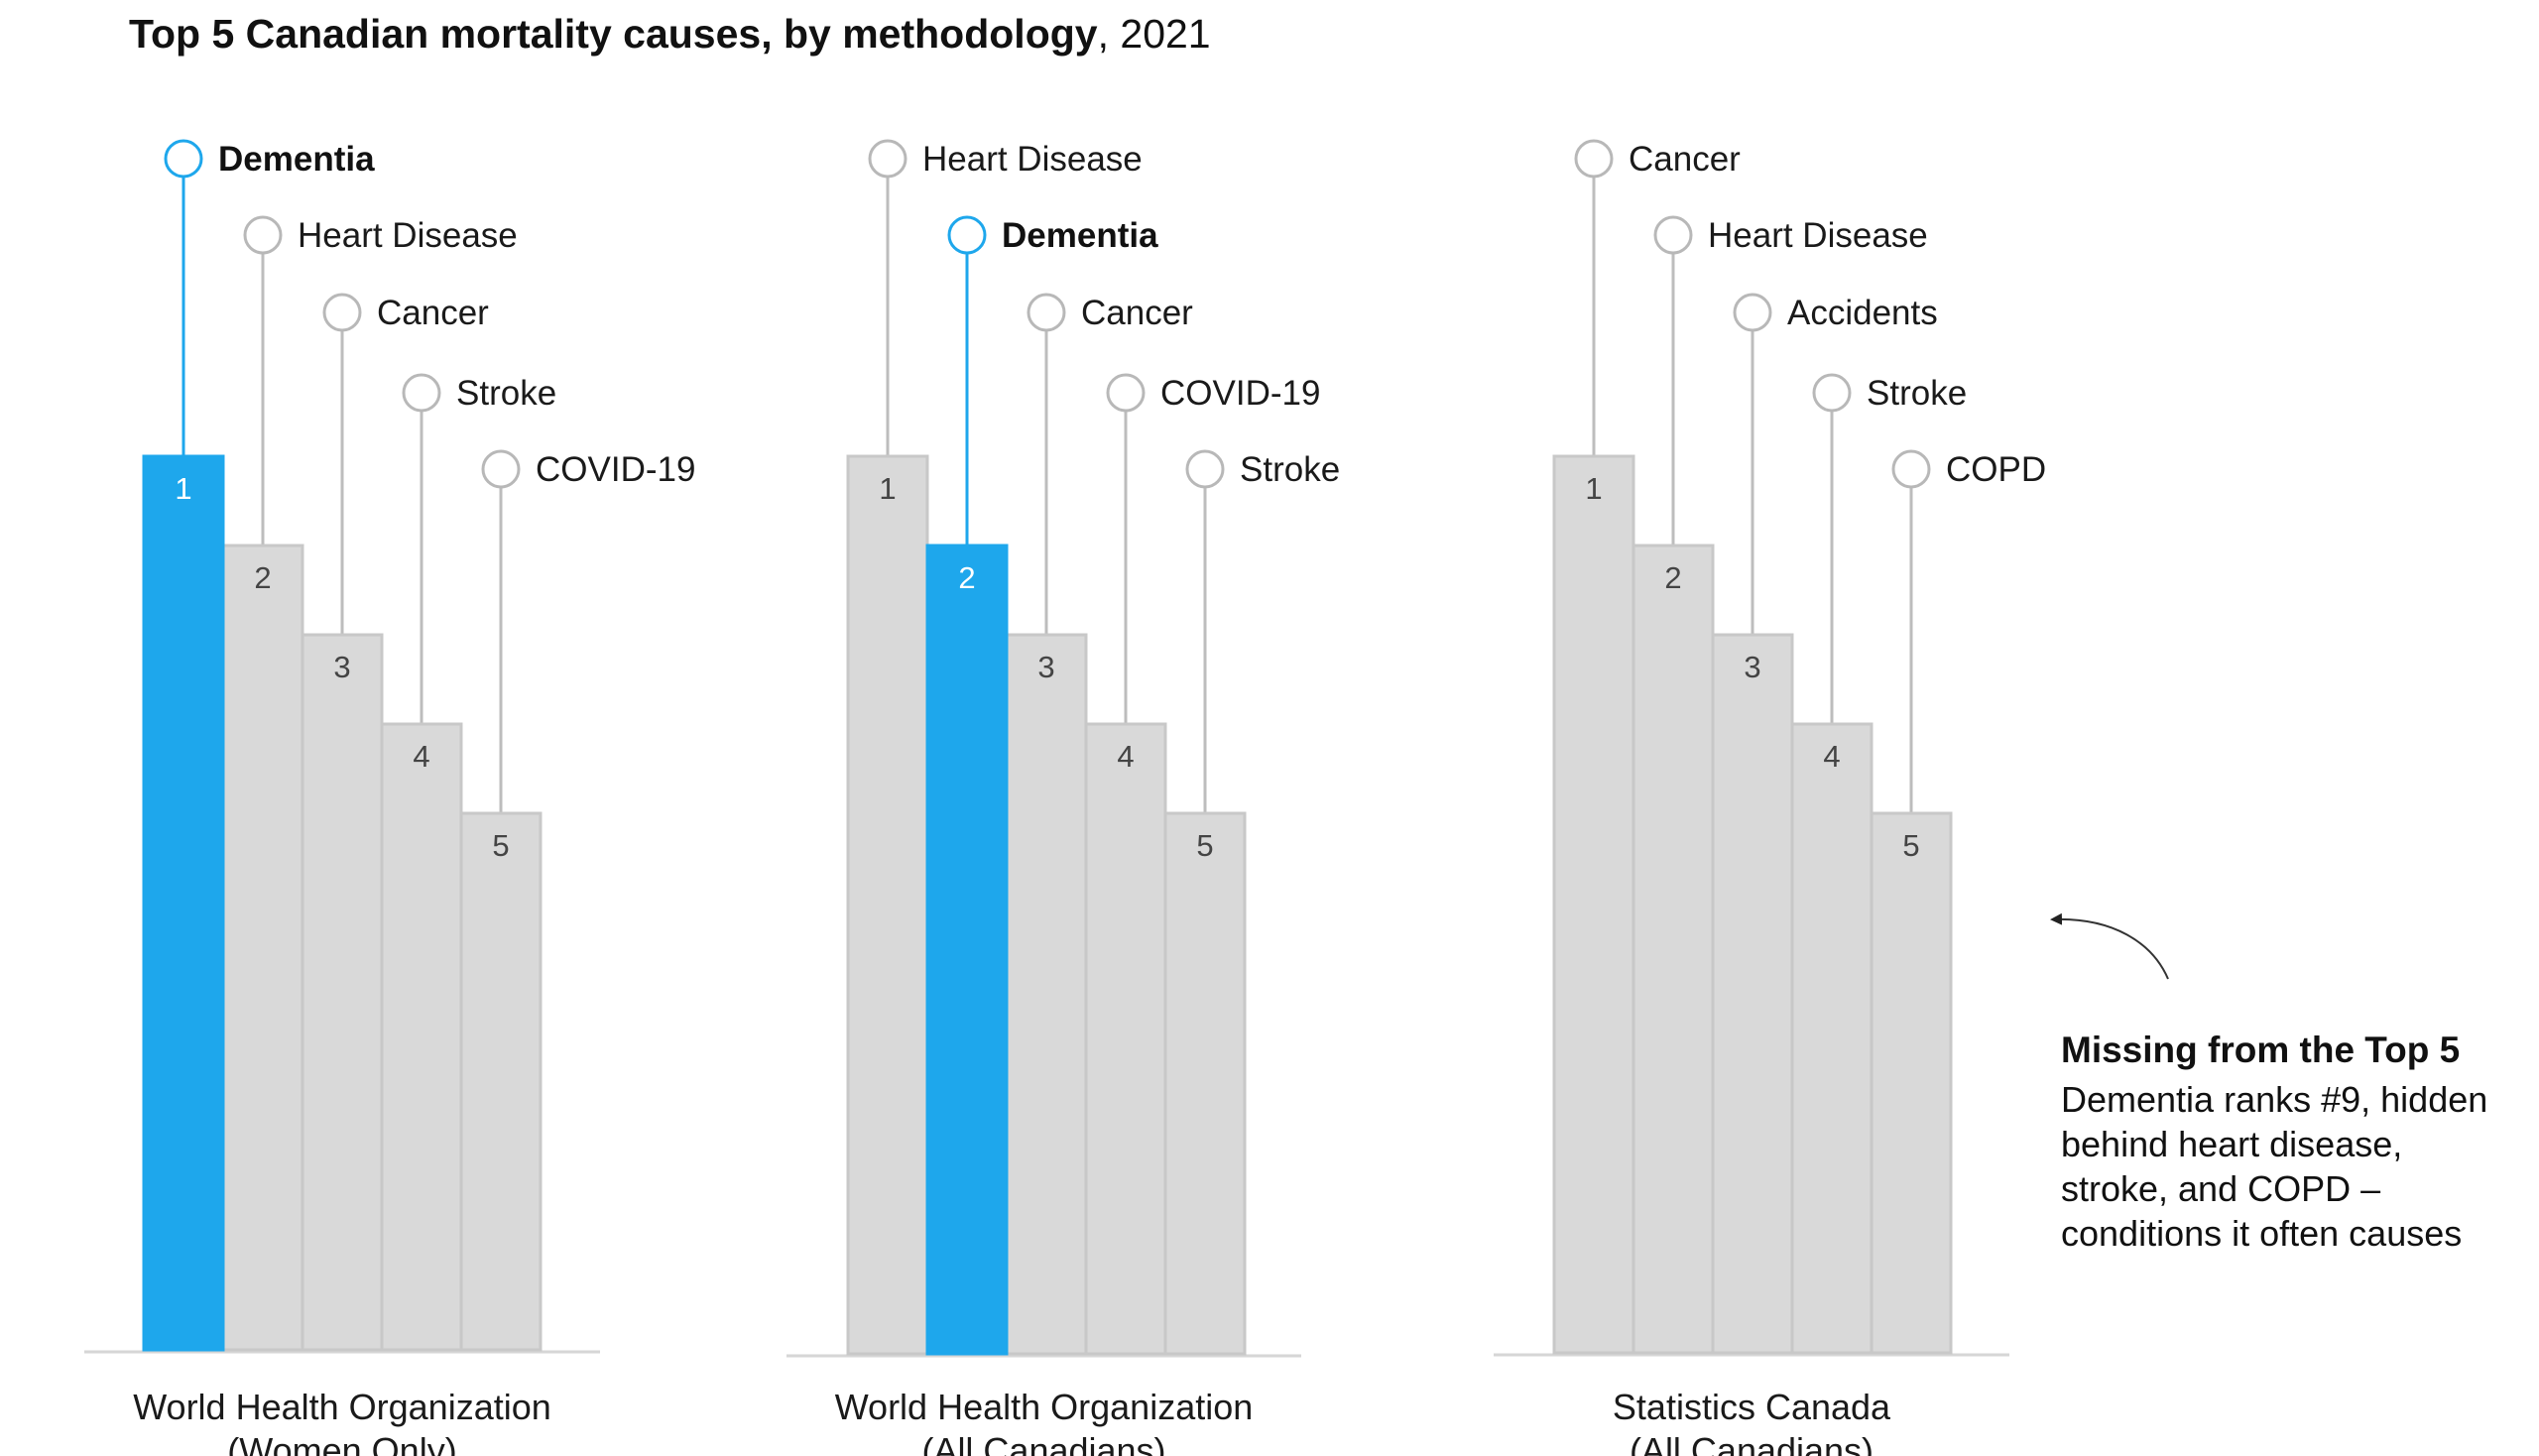 The image size is (2539, 1456). Describe the element at coordinates (1863, 313) in the screenshot. I see `cause-label: Accidents` at that location.